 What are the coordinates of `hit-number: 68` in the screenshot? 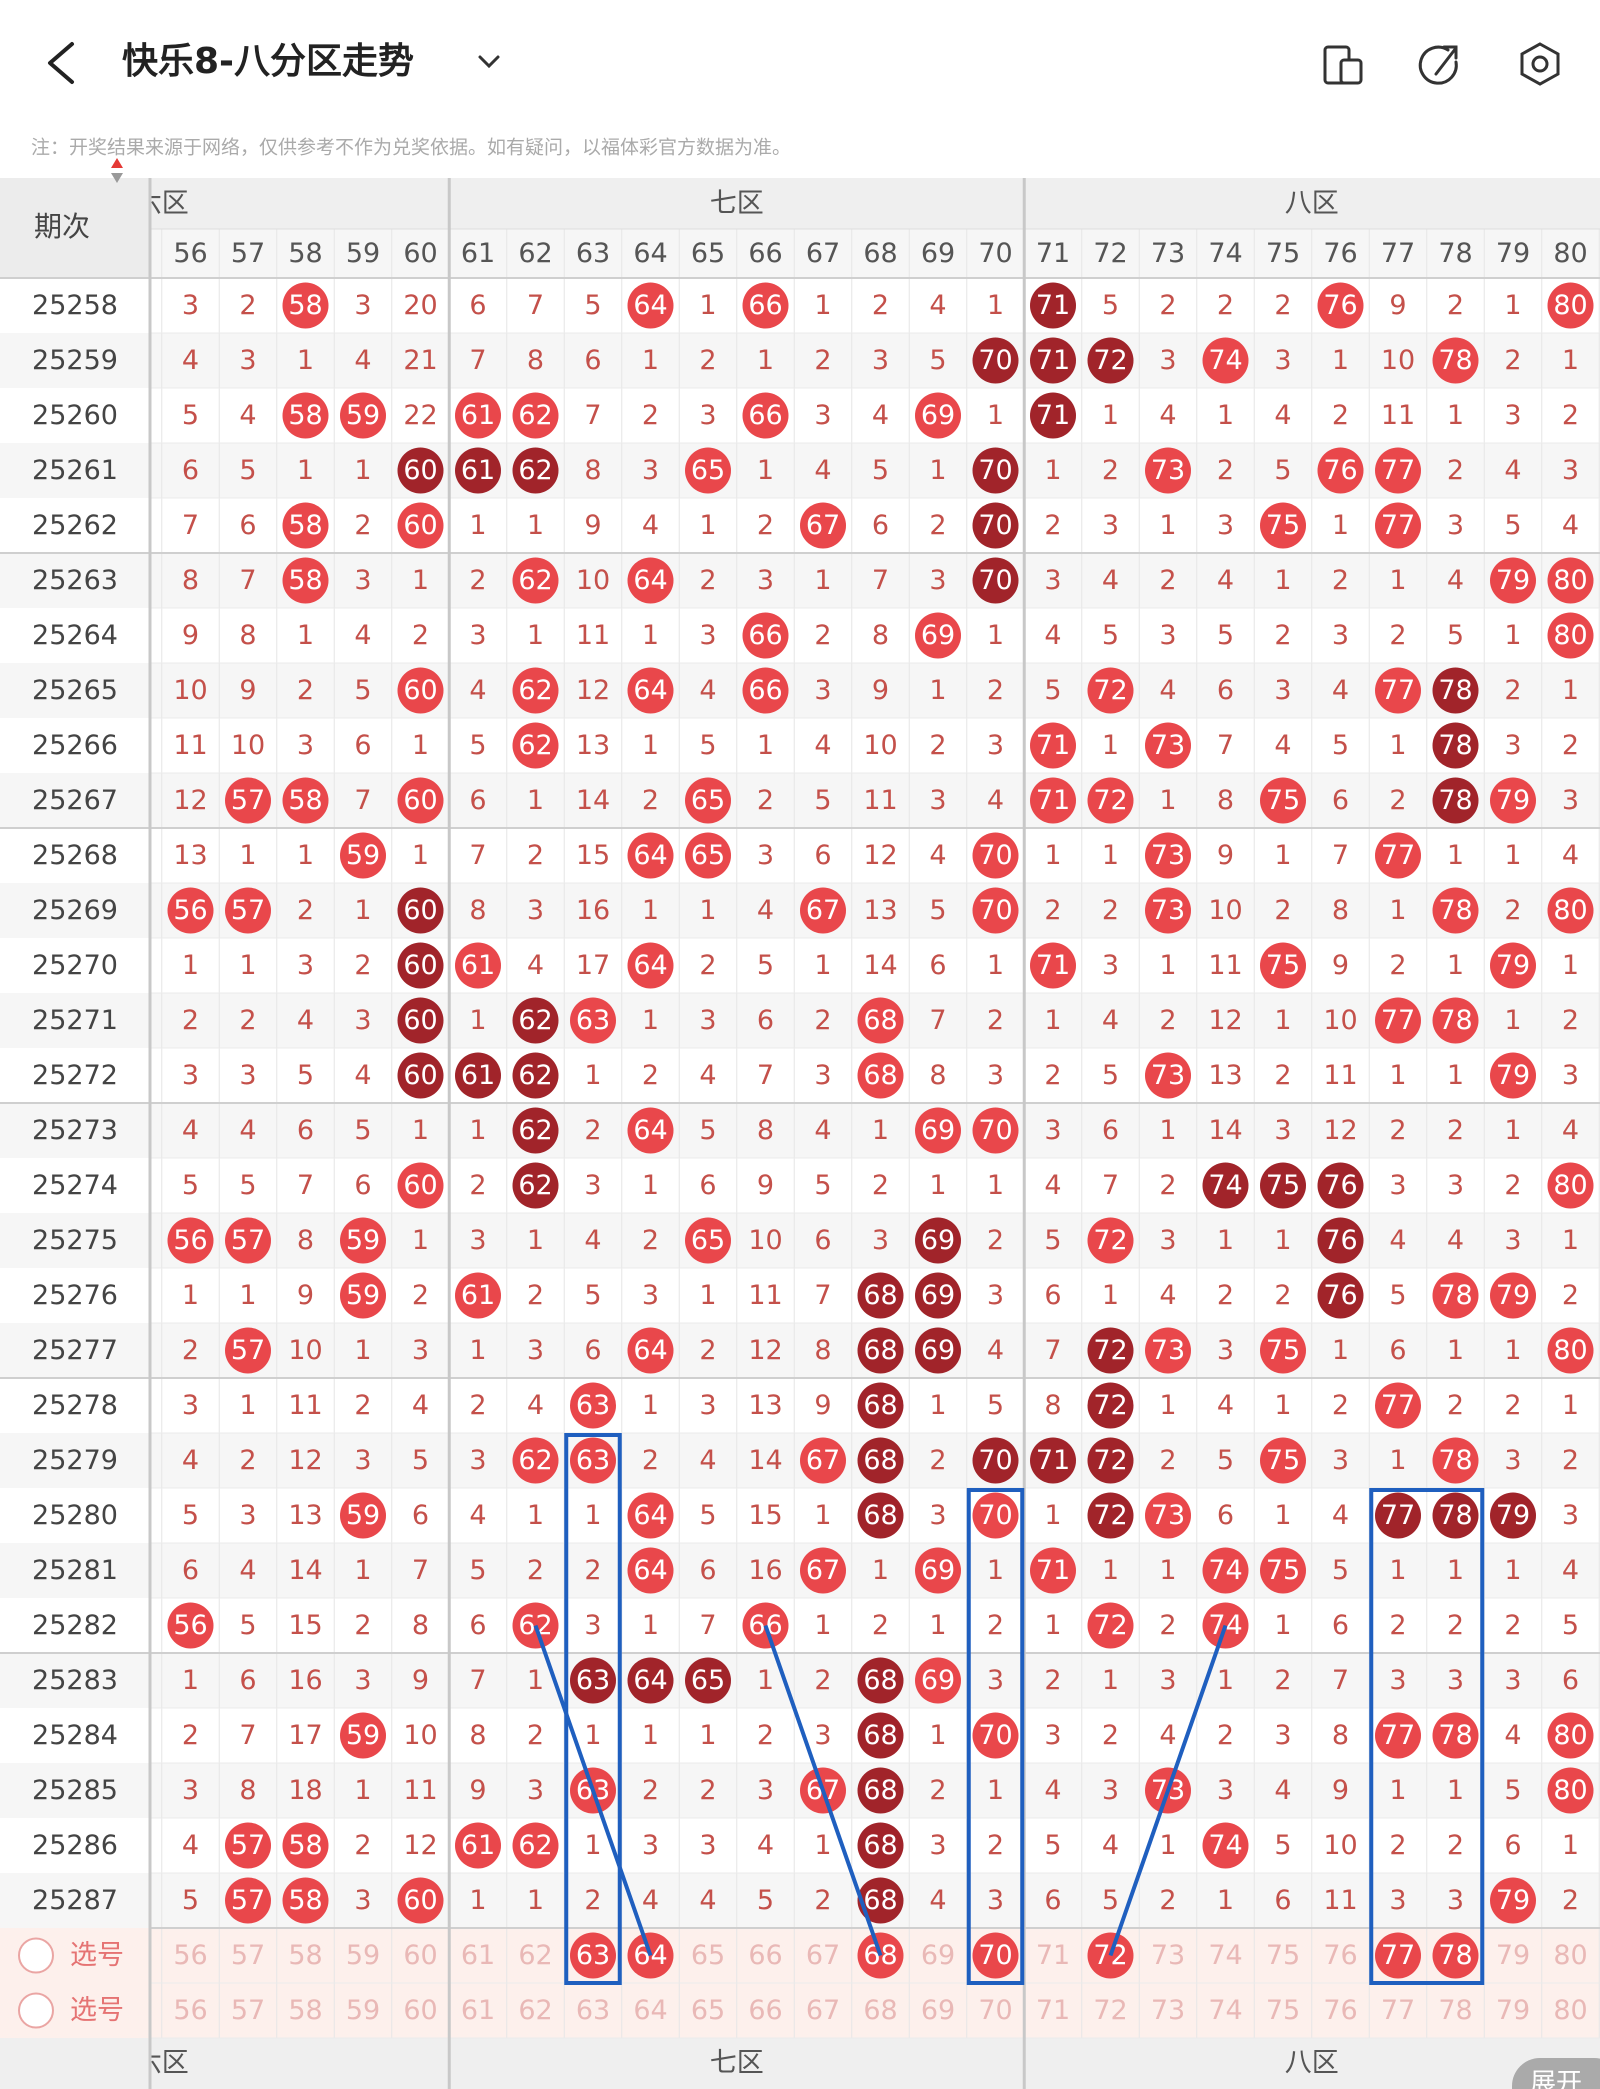 It's located at (880, 1460).